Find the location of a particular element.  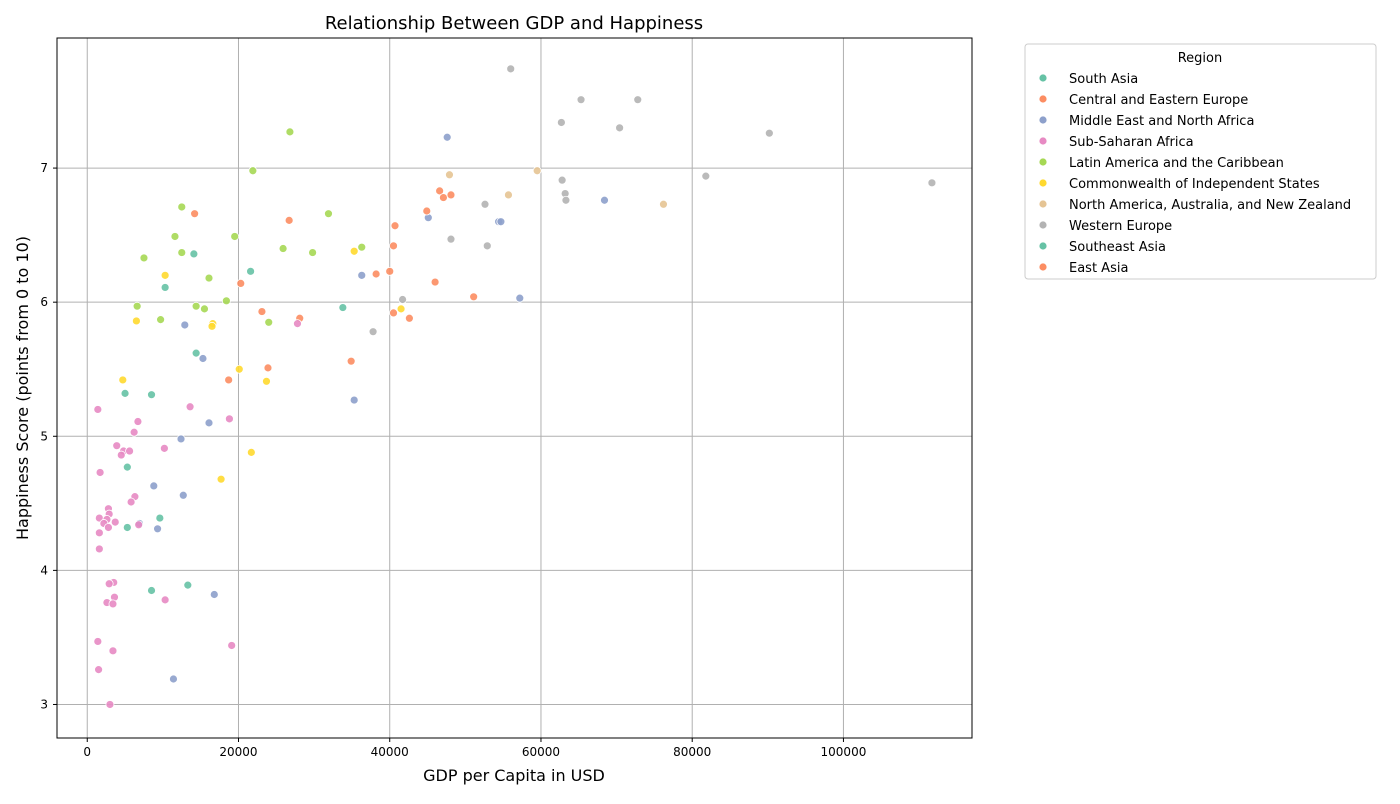

x-axis-label: GDP per Capita in USD is located at coordinates (514, 775).